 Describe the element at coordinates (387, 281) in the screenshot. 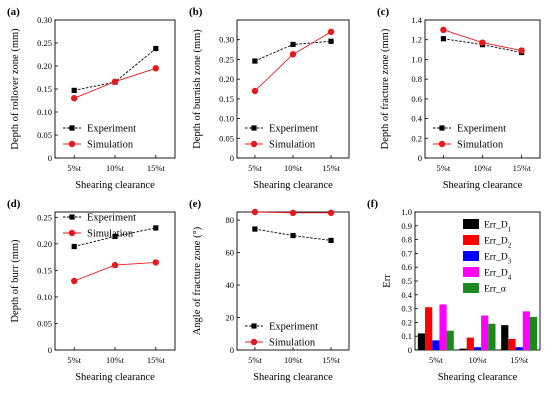

I see `y-axis-label: Err` at that location.